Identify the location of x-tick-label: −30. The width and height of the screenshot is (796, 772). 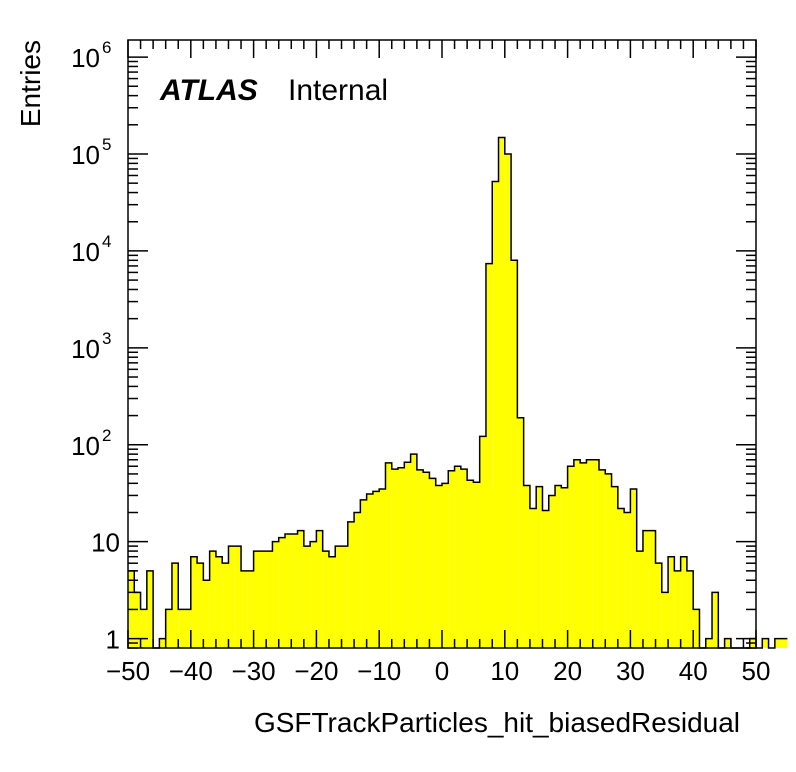
(254, 671).